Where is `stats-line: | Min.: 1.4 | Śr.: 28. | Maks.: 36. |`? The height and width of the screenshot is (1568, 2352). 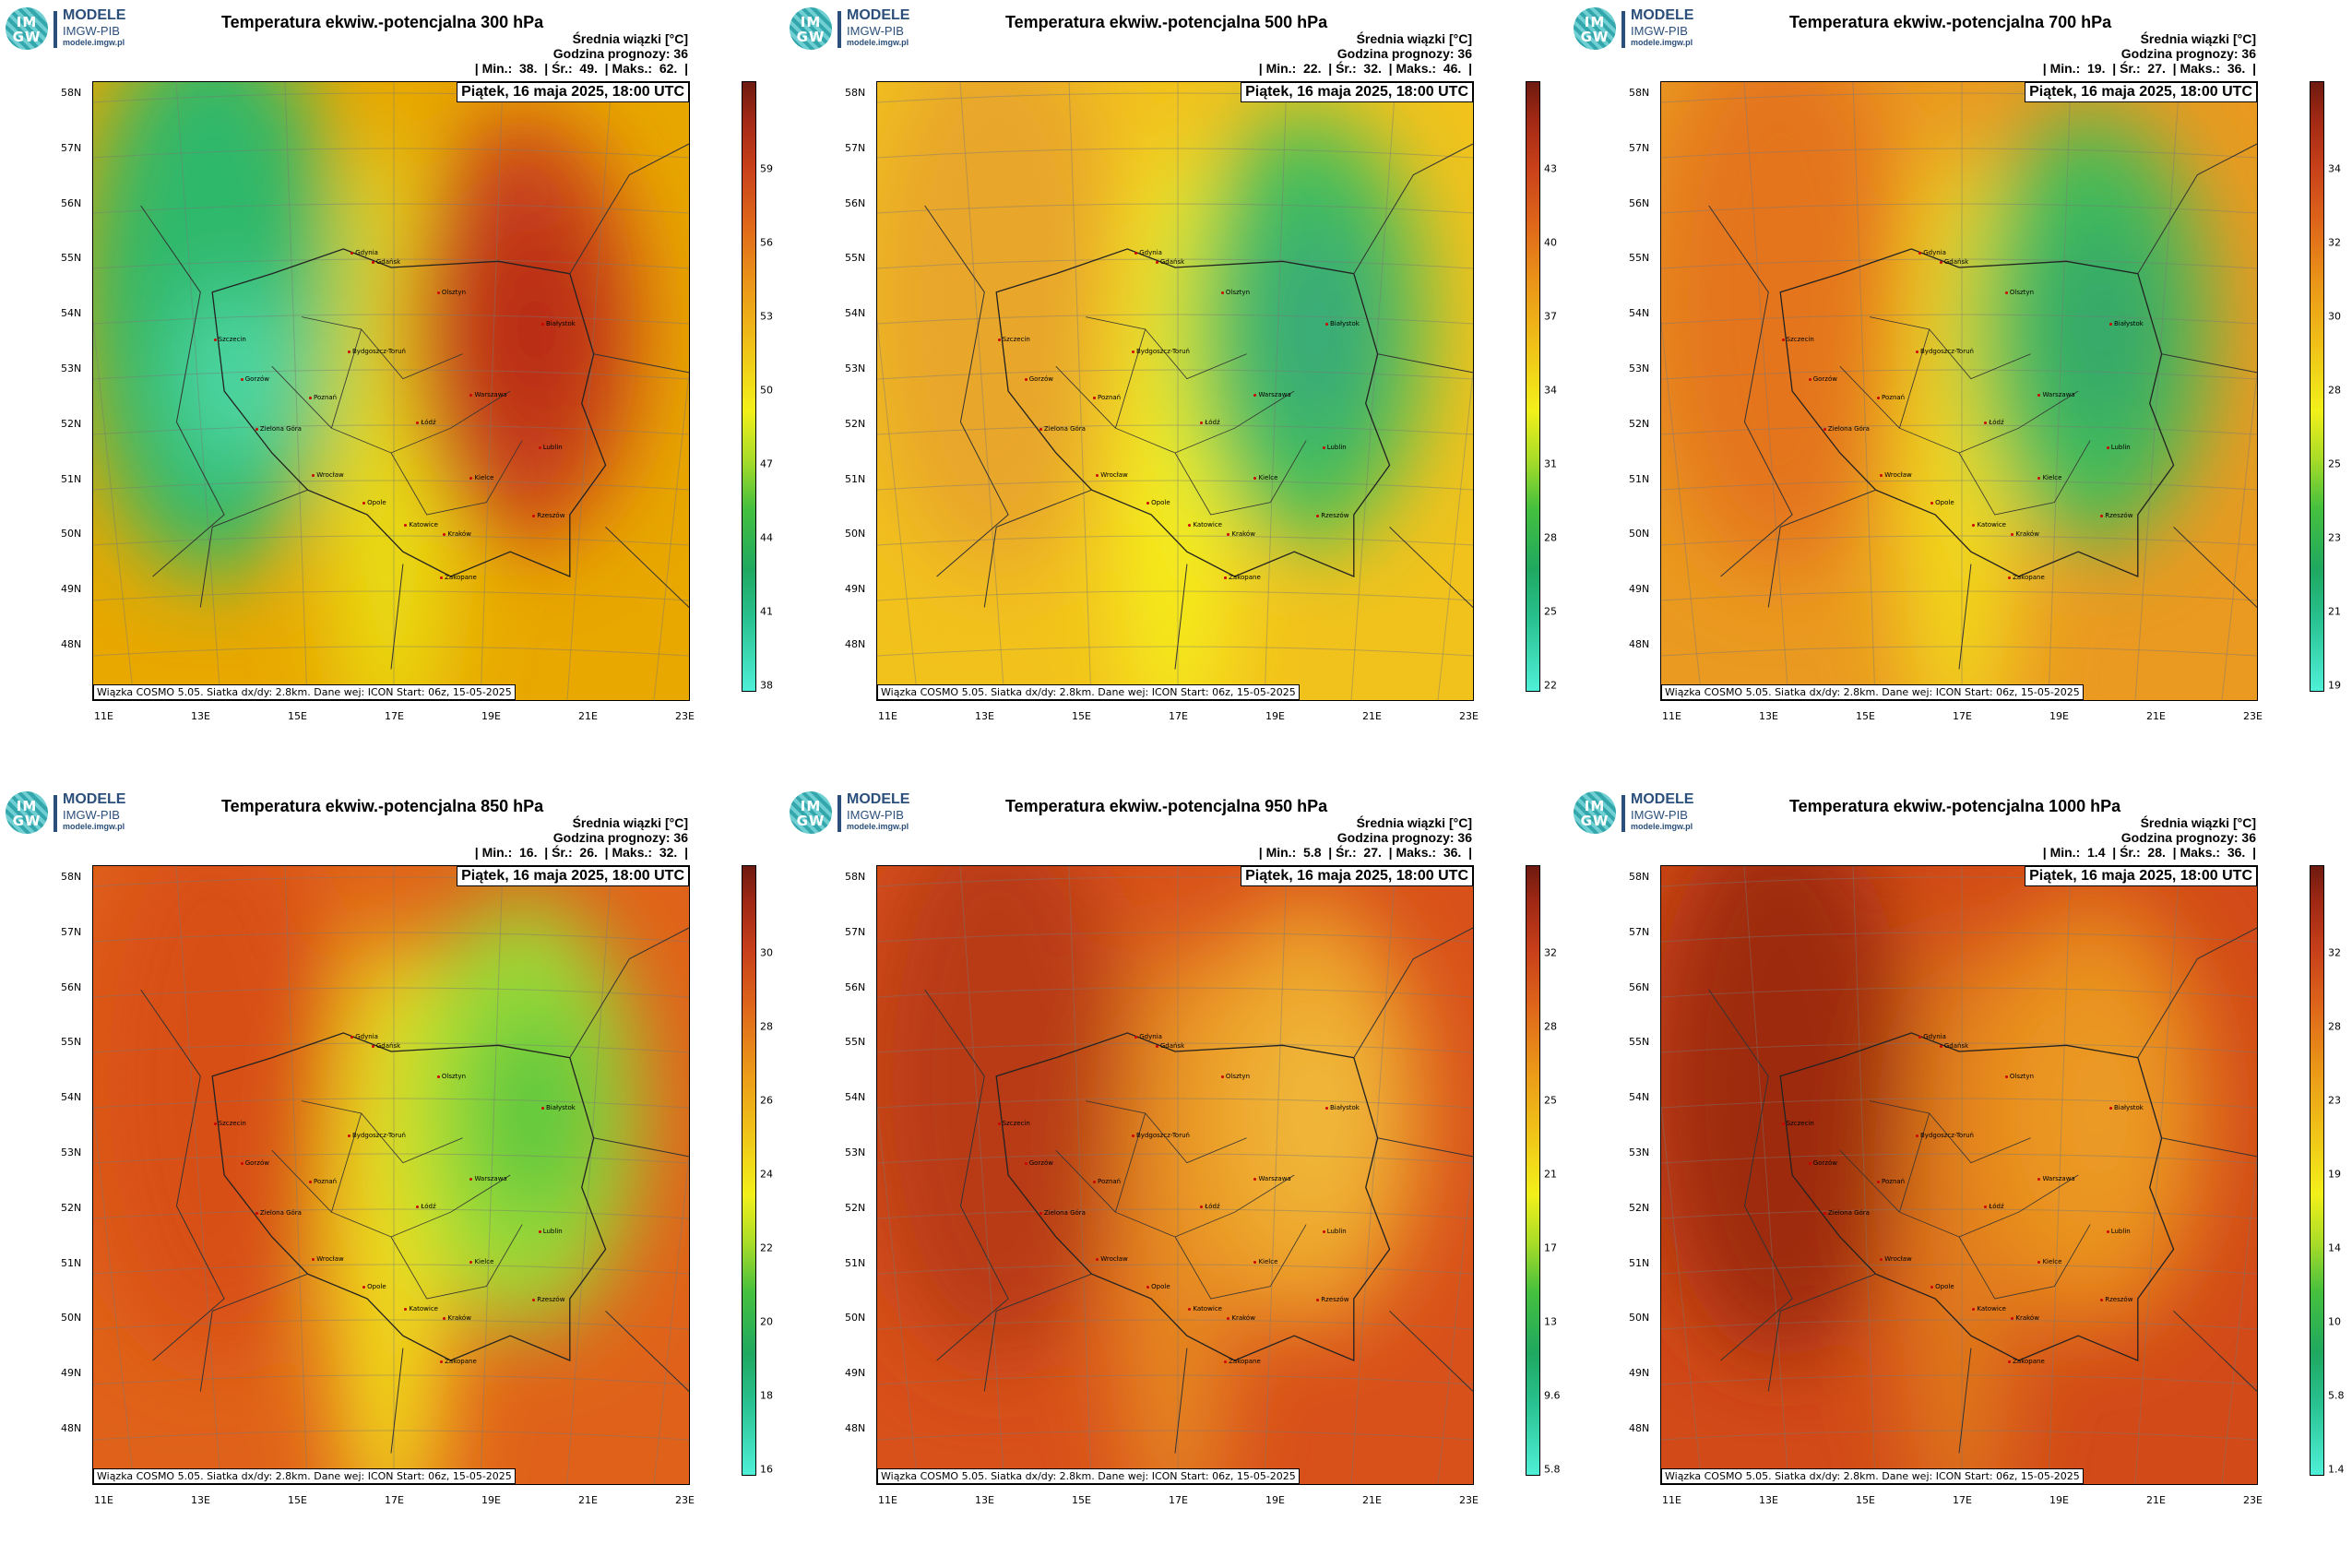 stats-line: | Min.: 1.4 | Śr.: 28. | Maks.: 36. | is located at coordinates (2149, 852).